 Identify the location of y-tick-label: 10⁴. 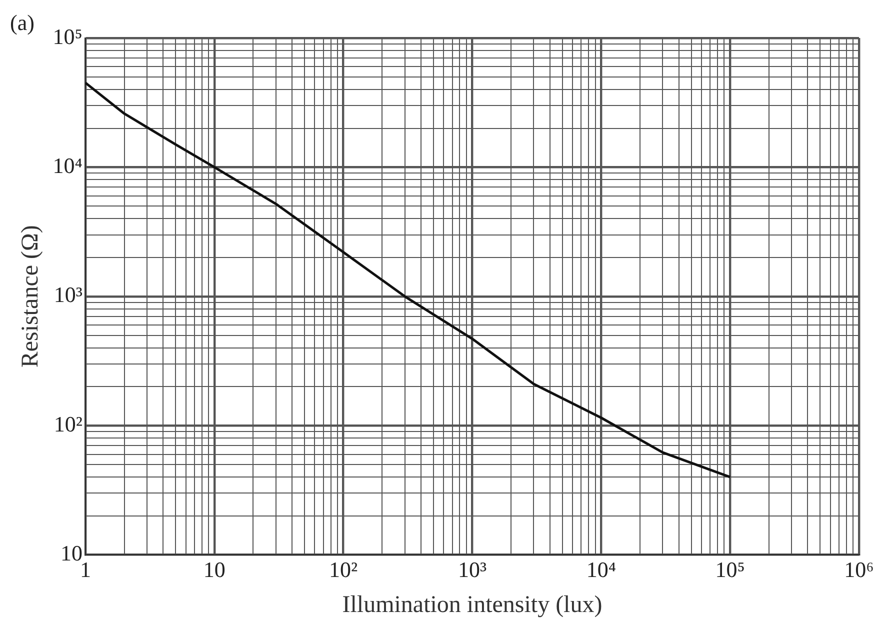
(67, 165).